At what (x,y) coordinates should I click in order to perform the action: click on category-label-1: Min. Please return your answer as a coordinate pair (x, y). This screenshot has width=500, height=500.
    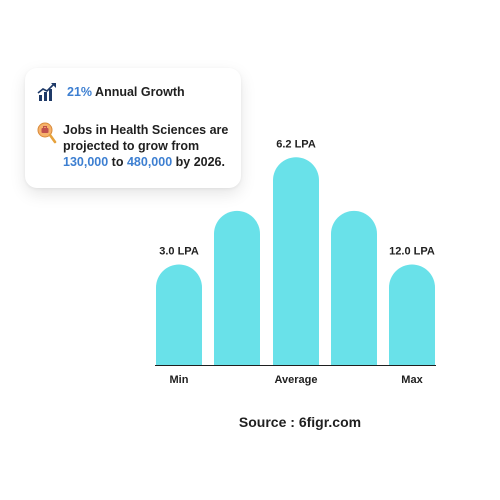
    Looking at the image, I should click on (179, 380).